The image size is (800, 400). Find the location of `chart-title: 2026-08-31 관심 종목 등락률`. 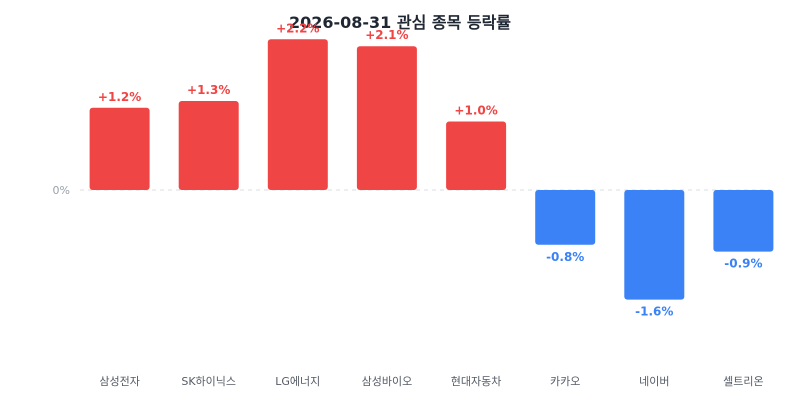

chart-title: 2026-08-31 관심 종목 등락률 is located at coordinates (400, 22).